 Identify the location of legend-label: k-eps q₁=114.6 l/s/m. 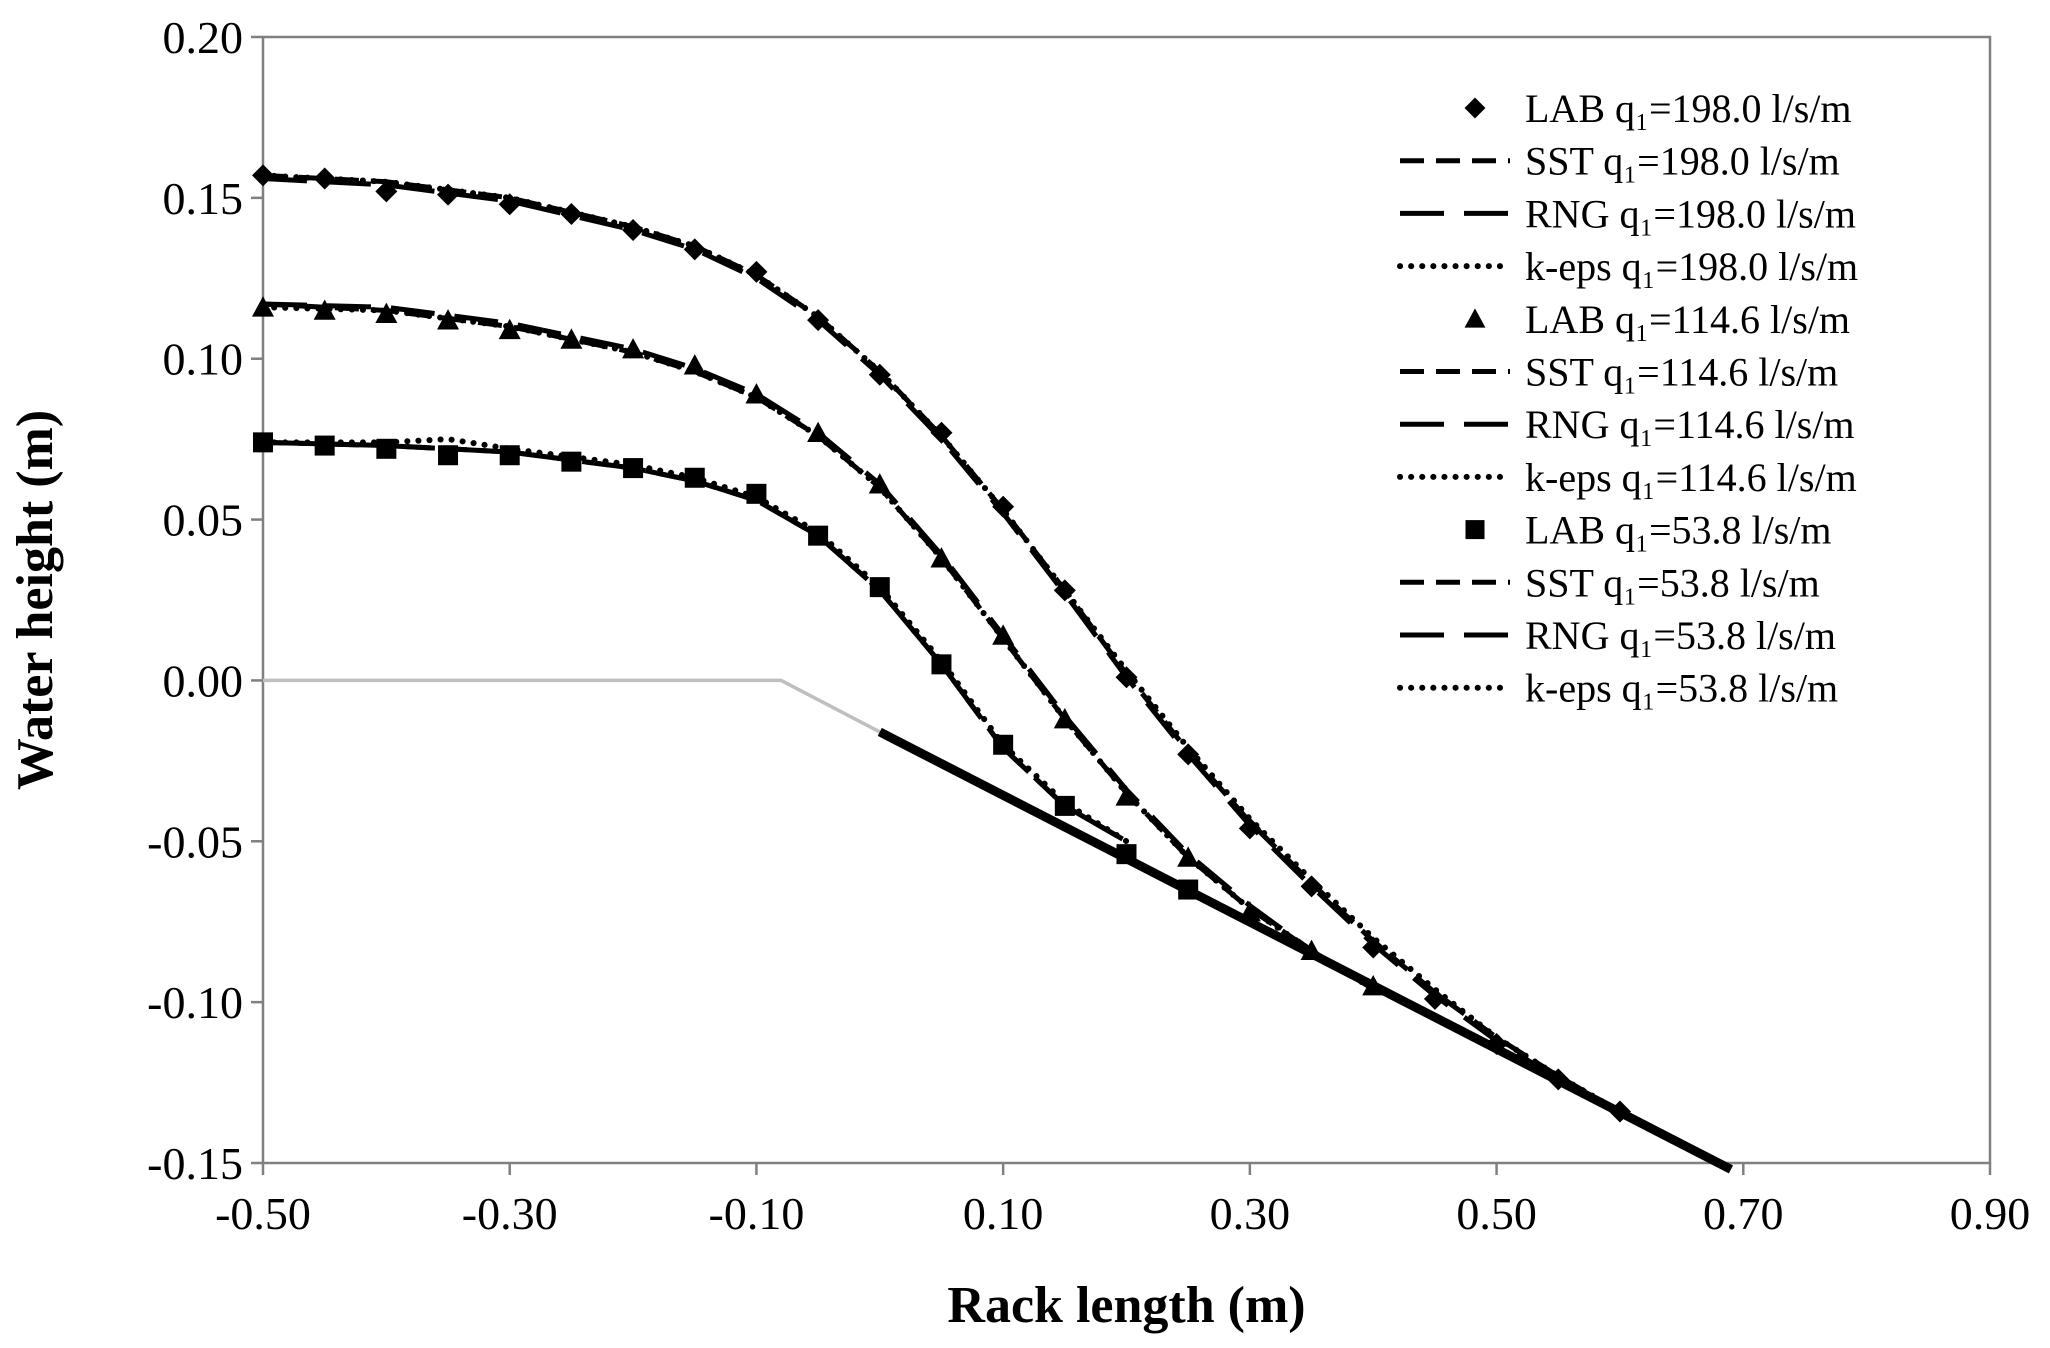
(1691, 477).